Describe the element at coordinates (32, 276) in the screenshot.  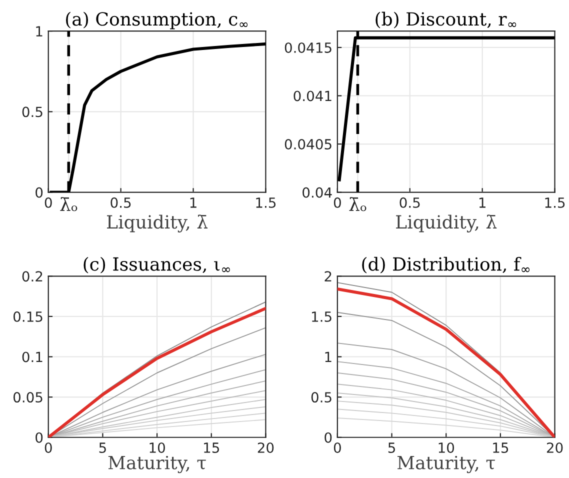
I see `y-tick-label: 0.2` at that location.